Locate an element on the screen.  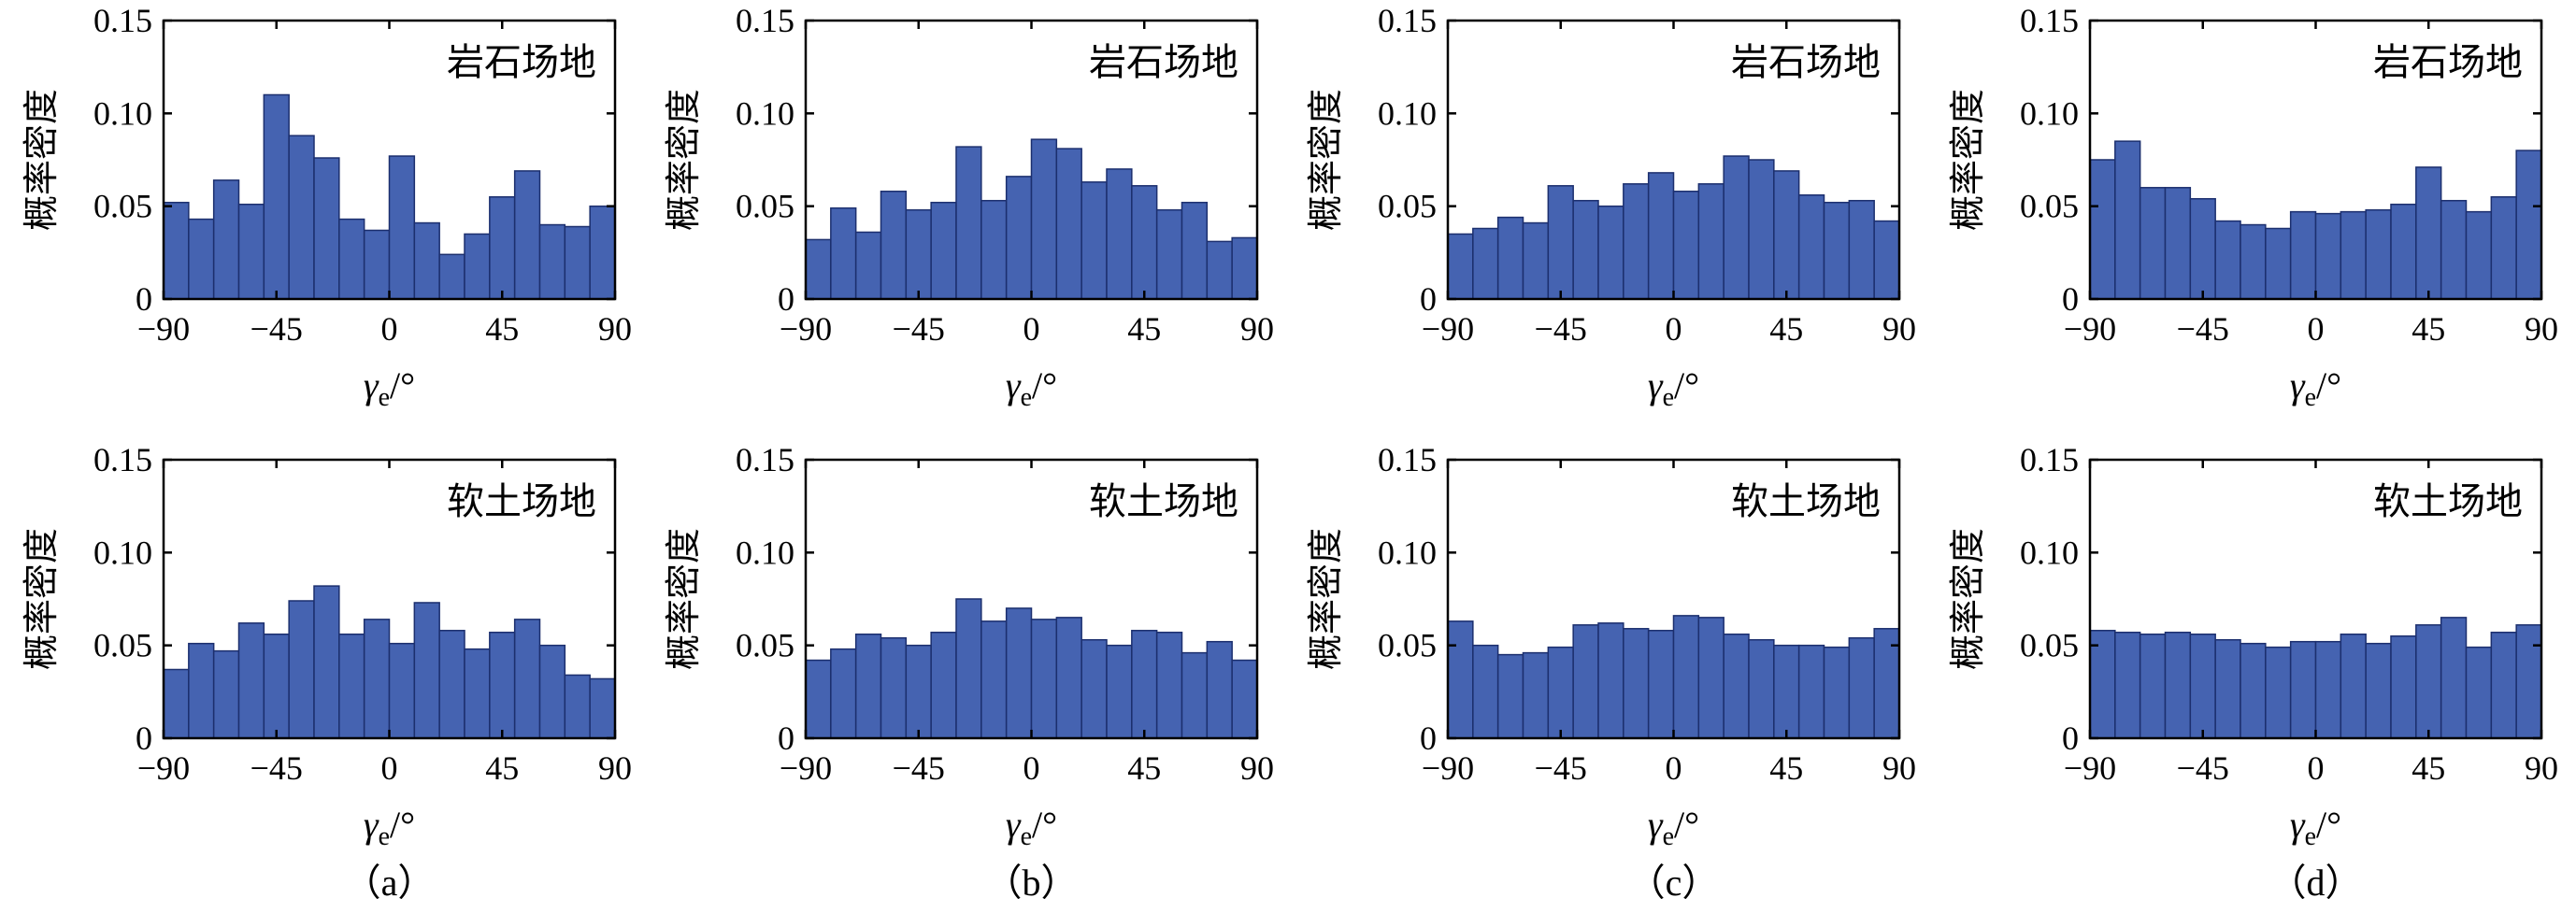
x-tick-label: 90 is located at coordinates (615, 329).